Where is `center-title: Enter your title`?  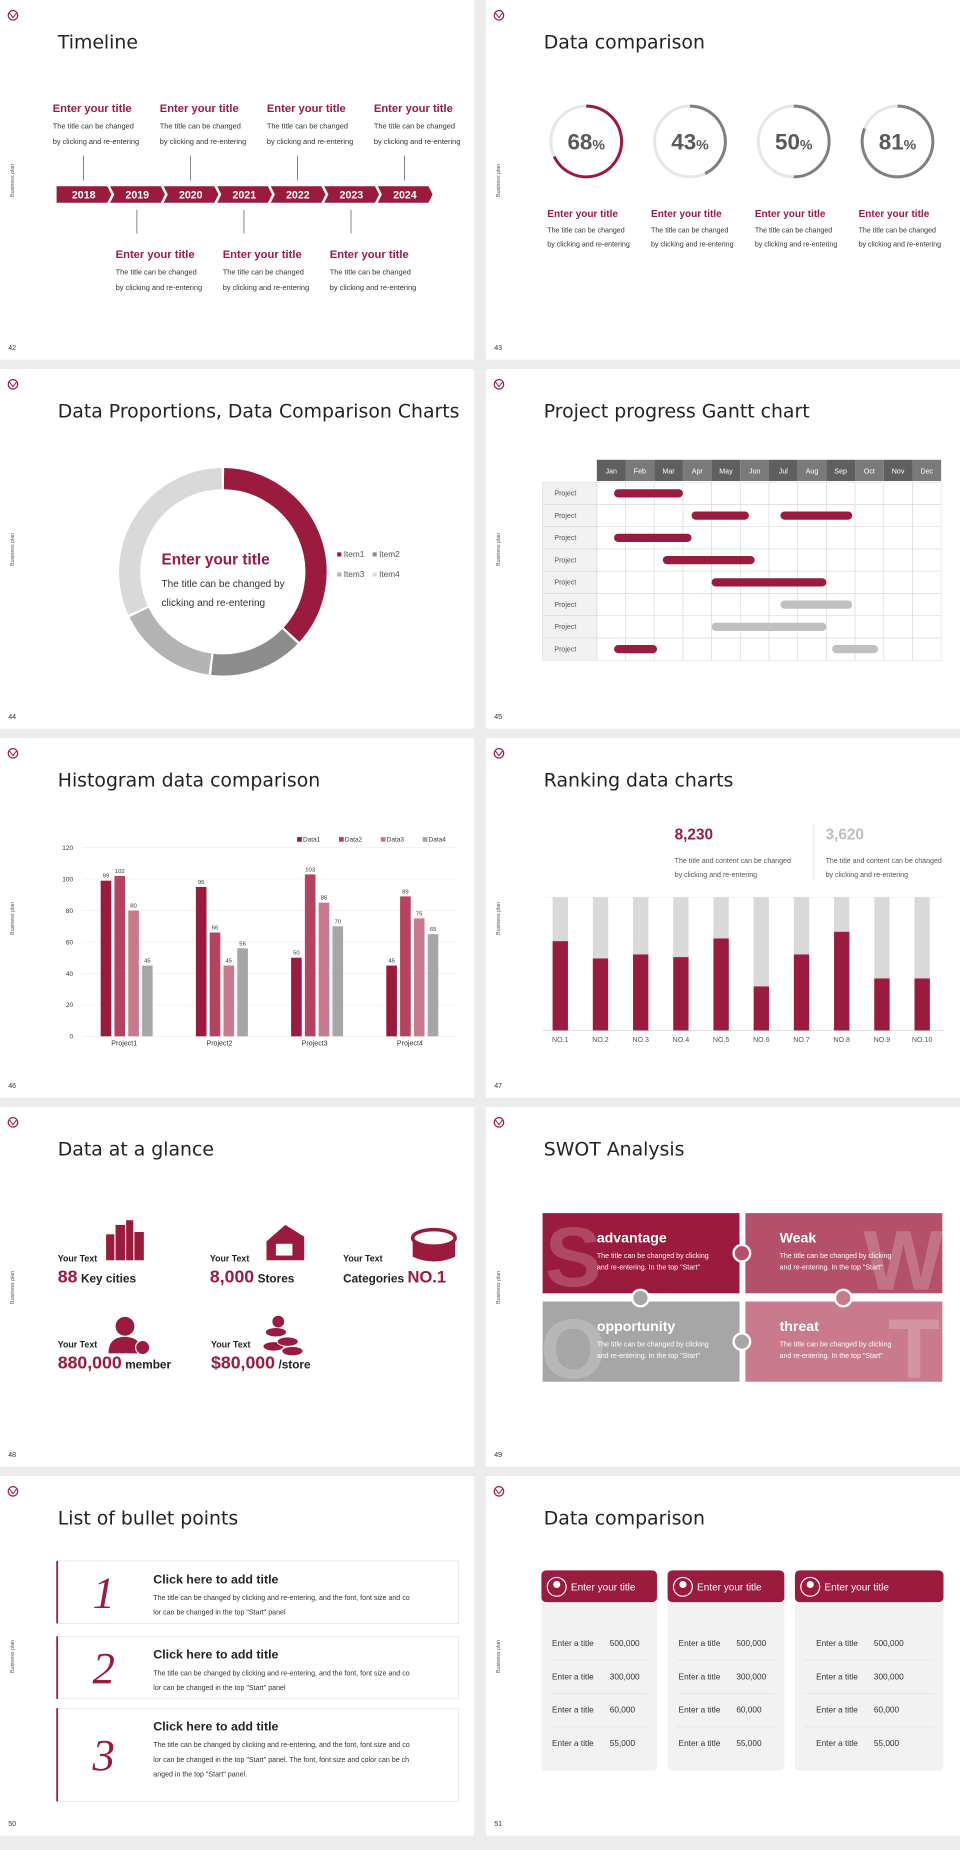 center-title: Enter your title is located at coordinates (216, 560).